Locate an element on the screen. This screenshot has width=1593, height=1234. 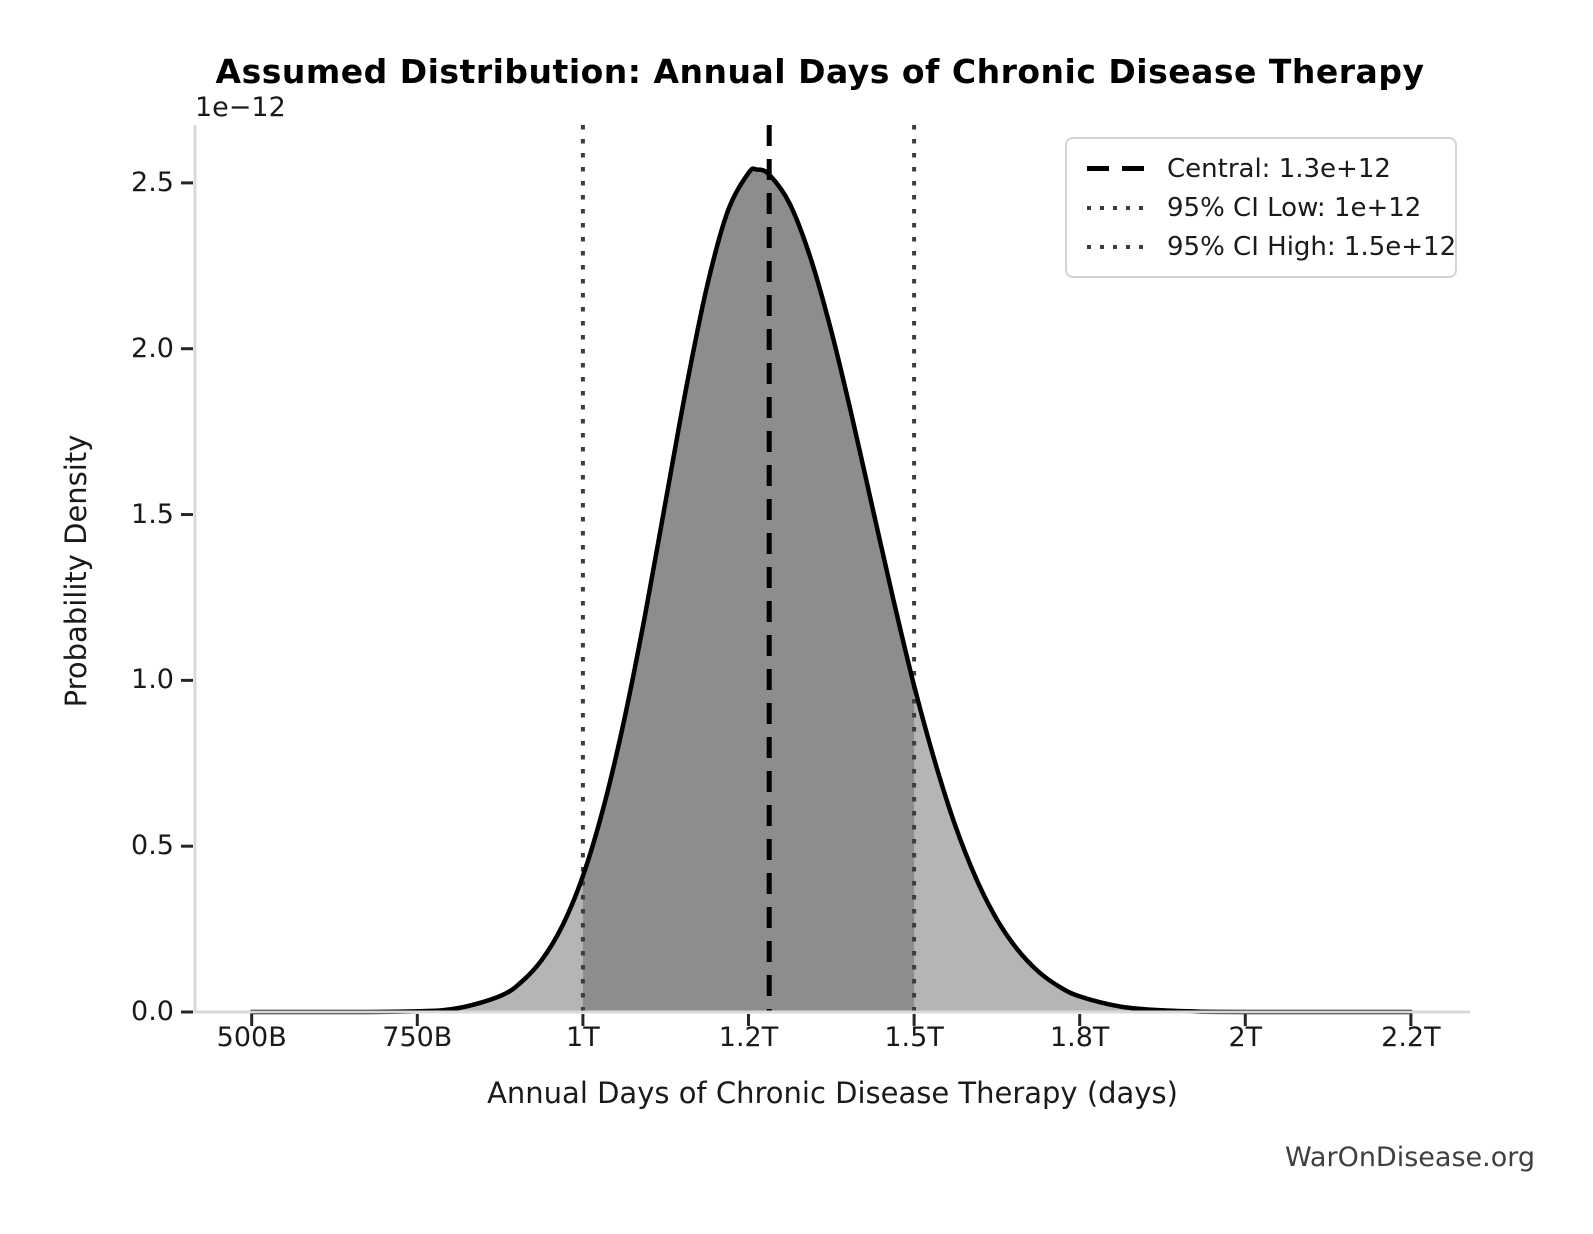
x-tick-label: 500B is located at coordinates (251, 1037).